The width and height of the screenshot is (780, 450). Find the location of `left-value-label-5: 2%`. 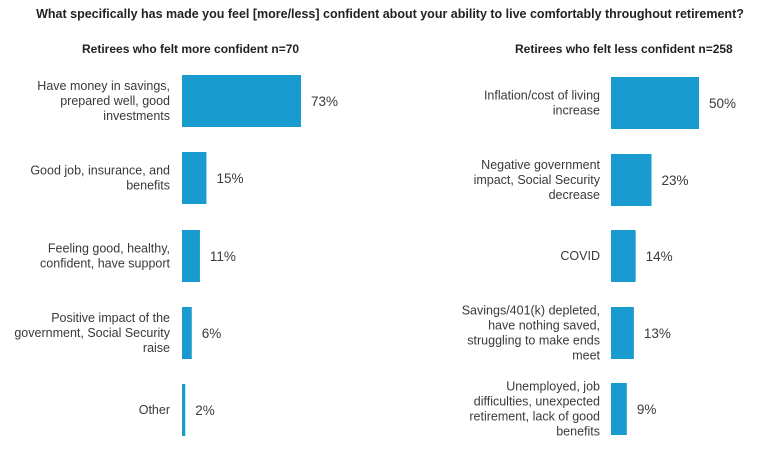

left-value-label-5: 2% is located at coordinates (205, 410).